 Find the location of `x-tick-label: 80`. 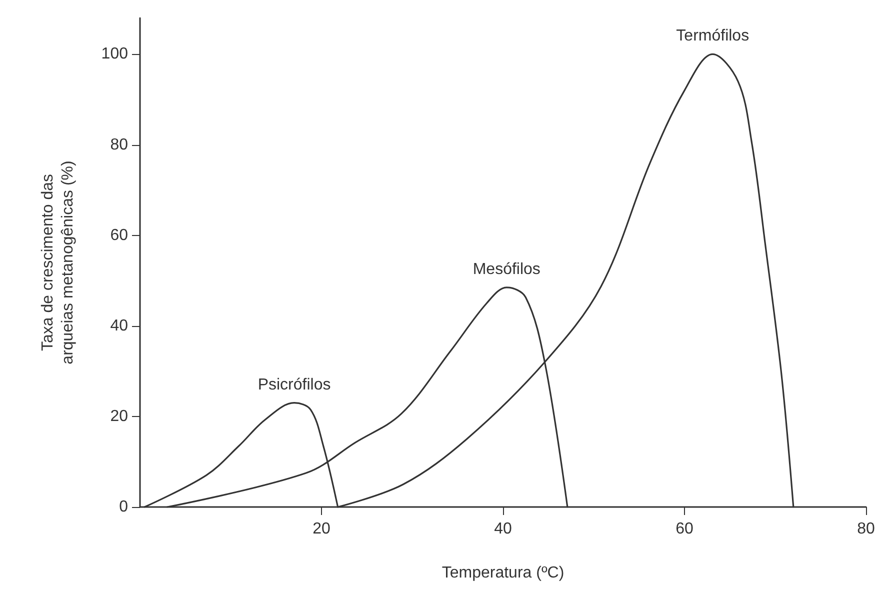

x-tick-label: 80 is located at coordinates (866, 529).